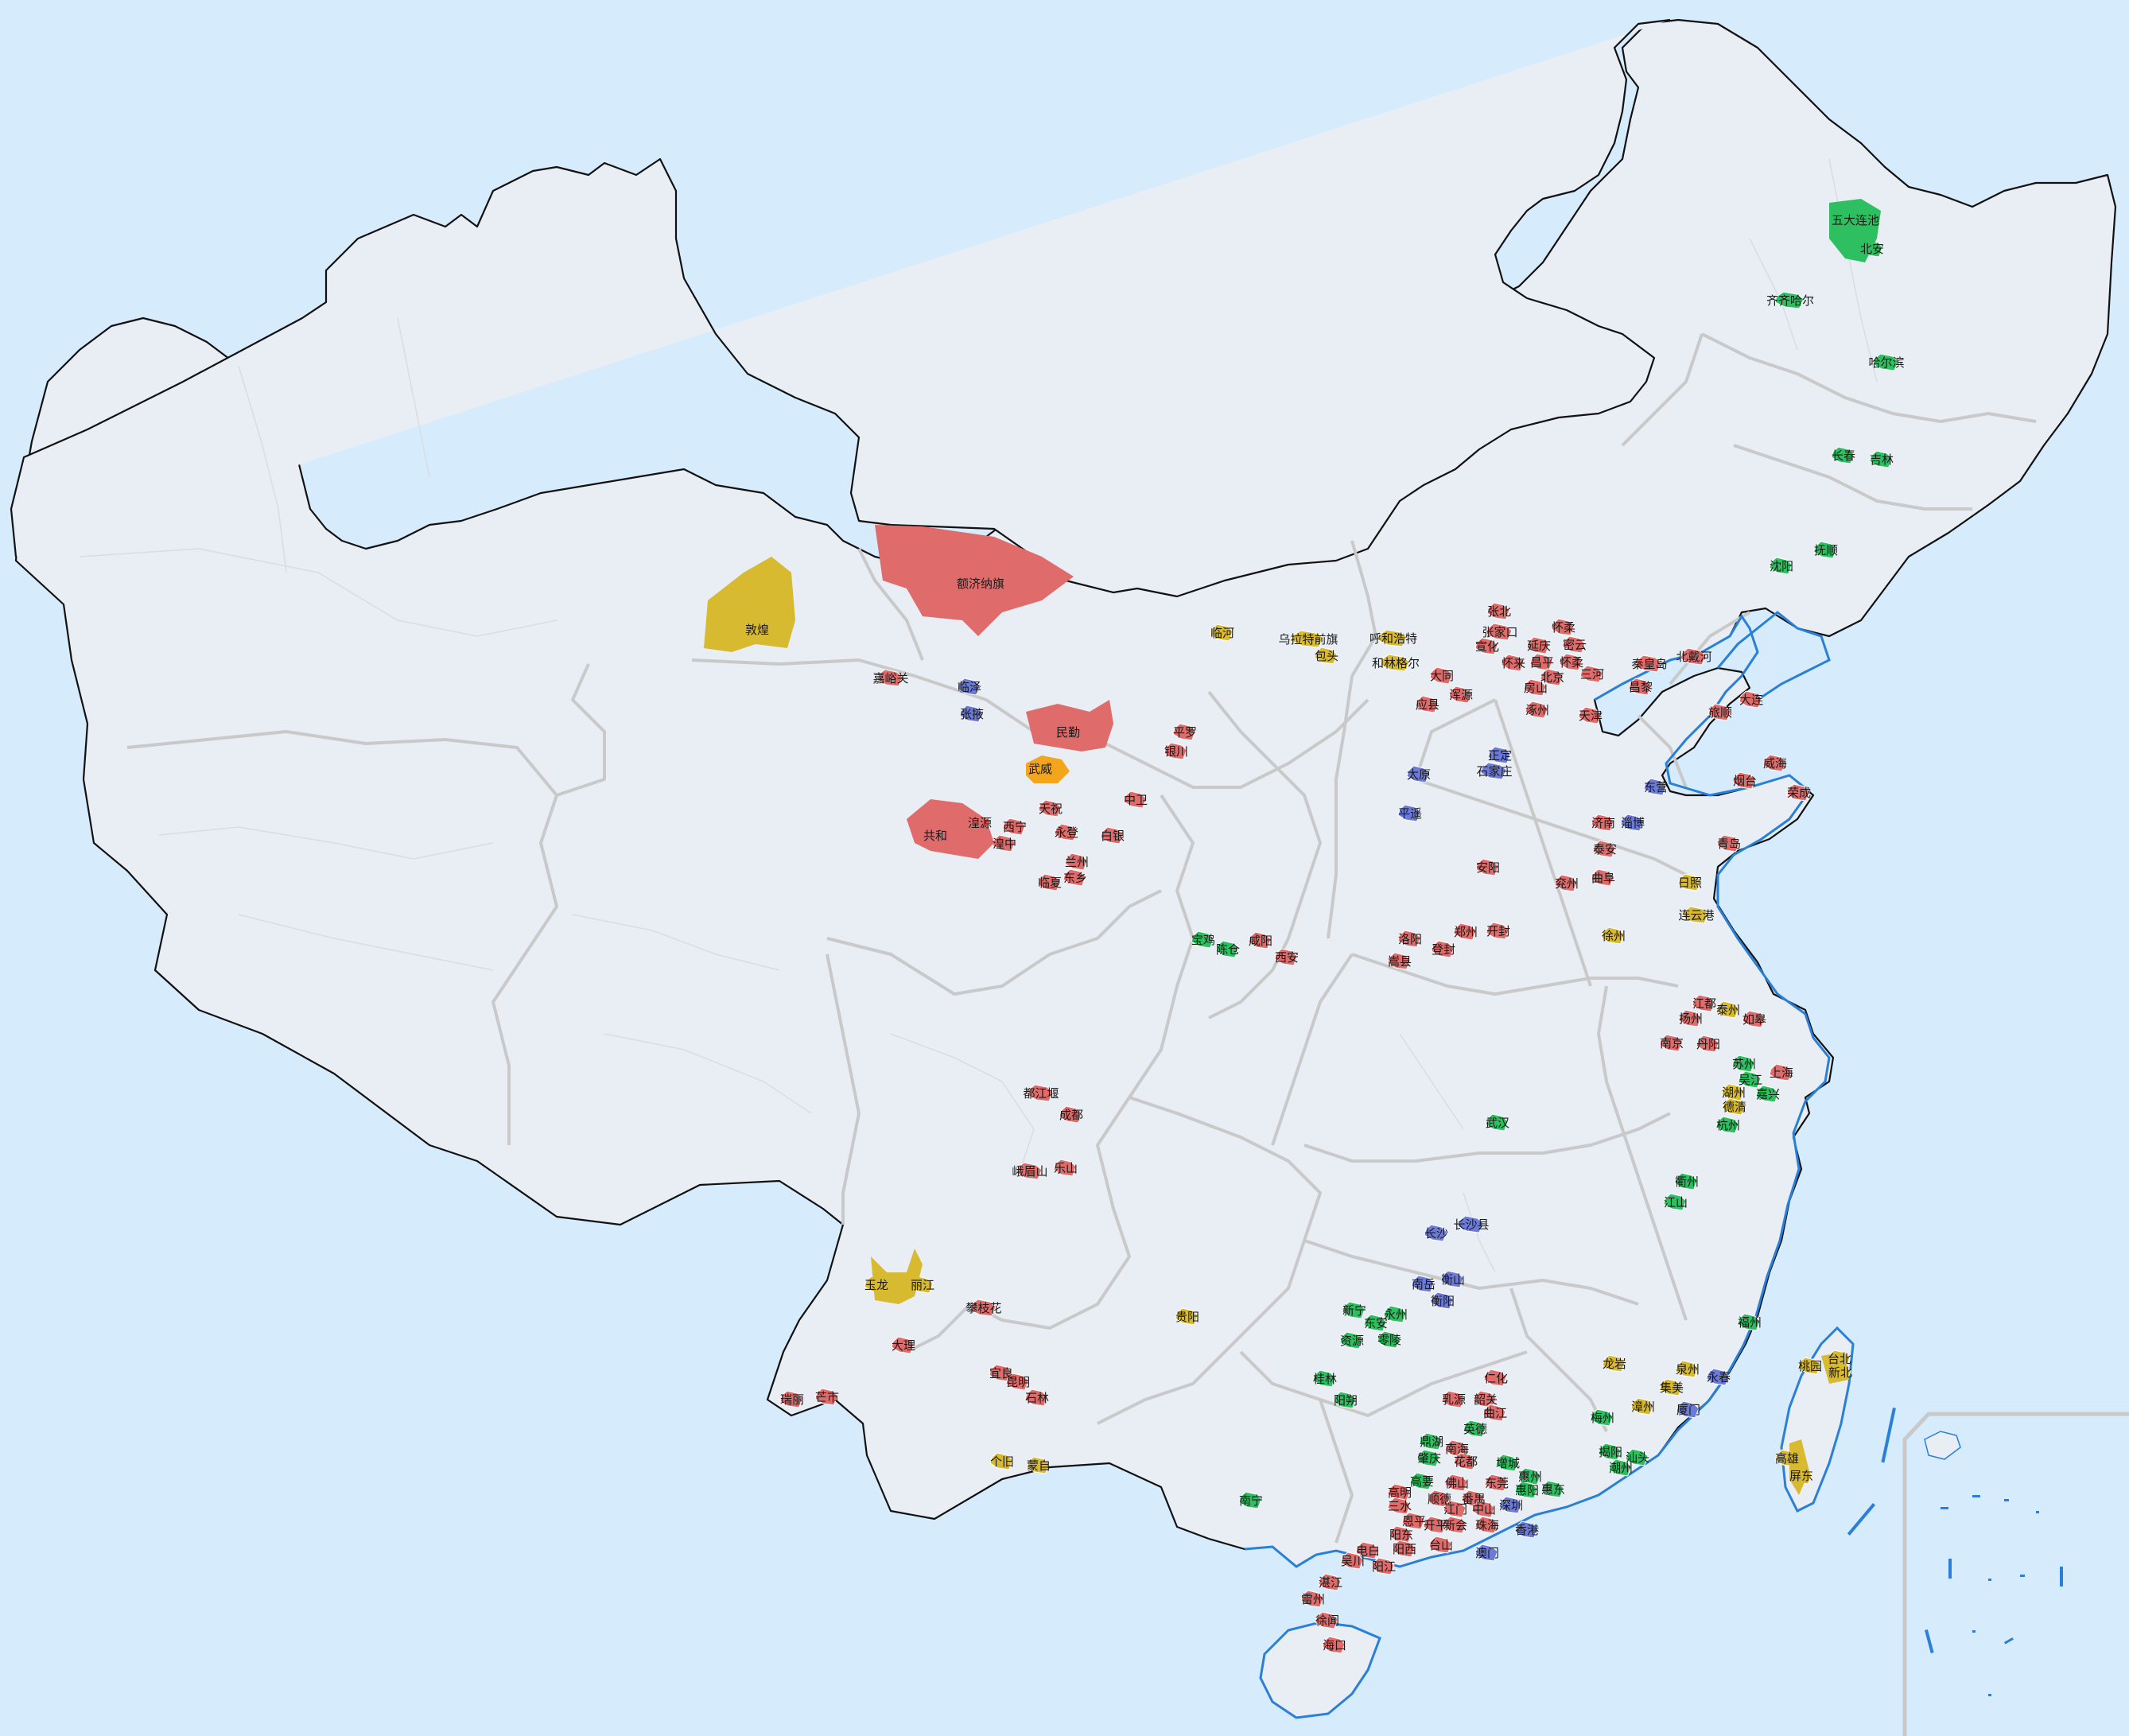 The height and width of the screenshot is (1736, 2129). Describe the element at coordinates (1708, 1044) in the screenshot. I see `place-label: 丹阳` at that location.